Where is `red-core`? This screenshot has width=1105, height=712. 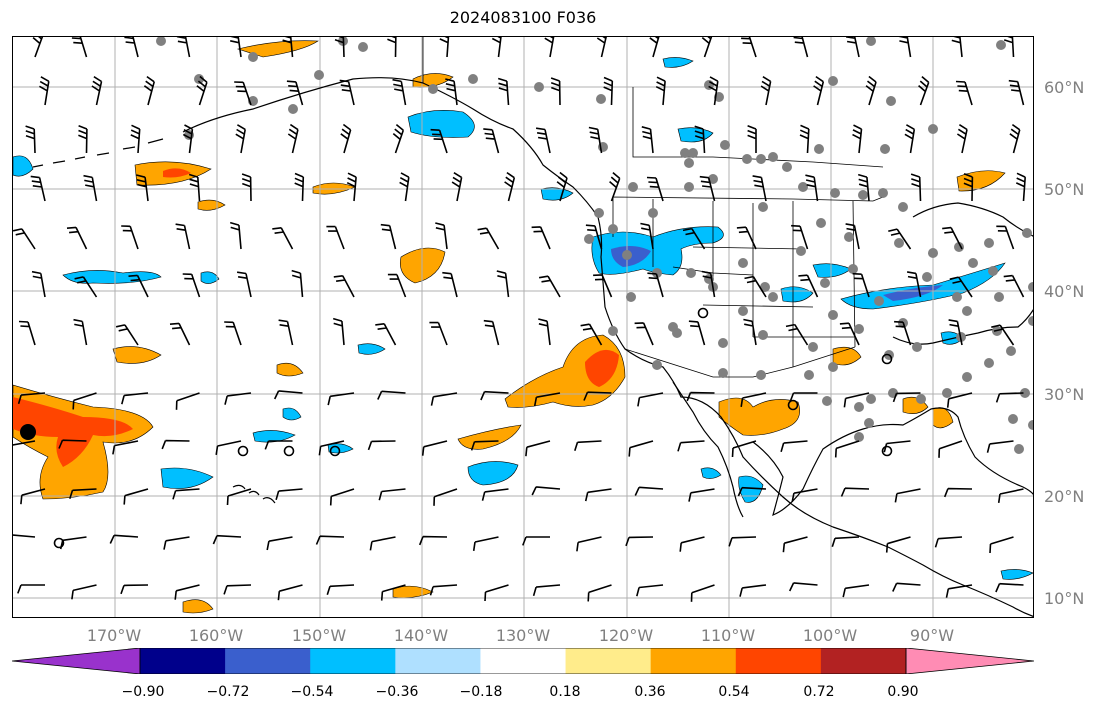 red-core is located at coordinates (73, 432).